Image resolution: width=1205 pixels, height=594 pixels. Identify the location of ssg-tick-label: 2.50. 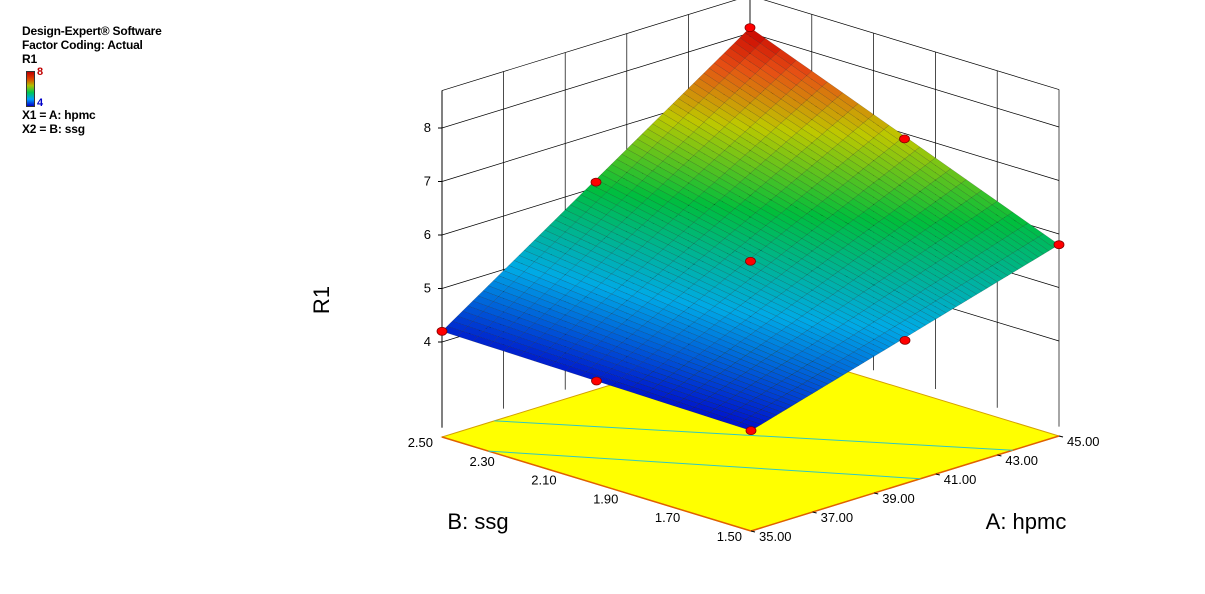
(420, 442).